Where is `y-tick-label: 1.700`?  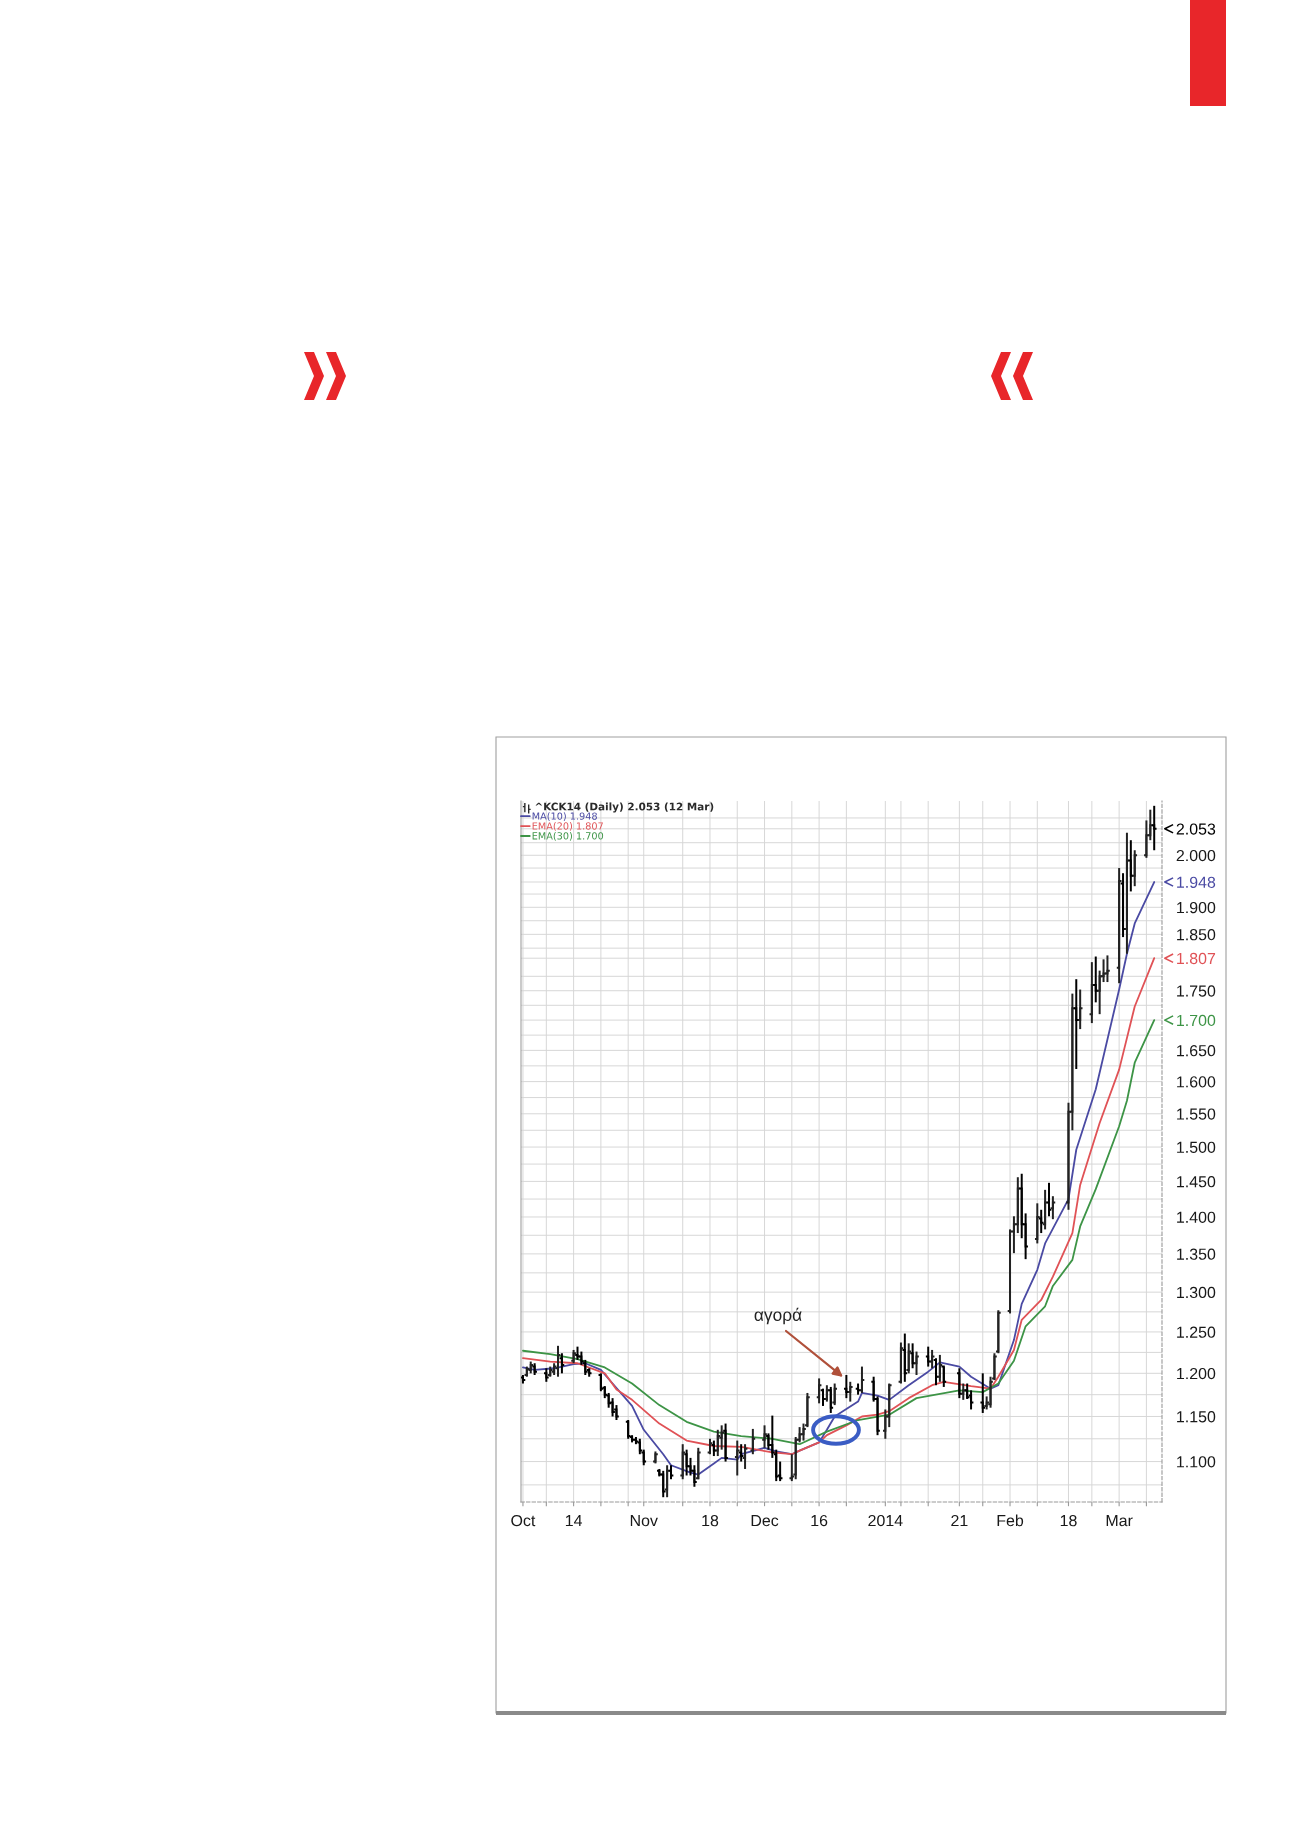 y-tick-label: 1.700 is located at coordinates (1196, 1020).